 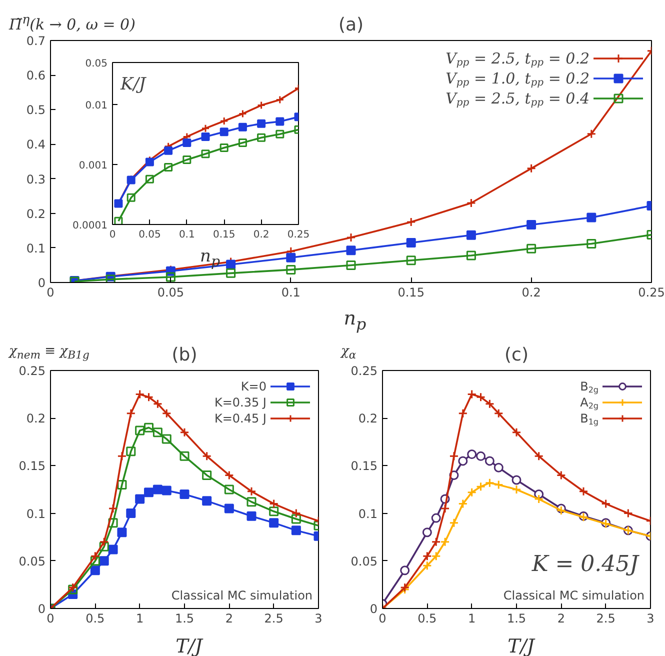 What do you see at coordinates (90, 226) in the screenshot?
I see `y-tick-label: 0.0001` at bounding box center [90, 226].